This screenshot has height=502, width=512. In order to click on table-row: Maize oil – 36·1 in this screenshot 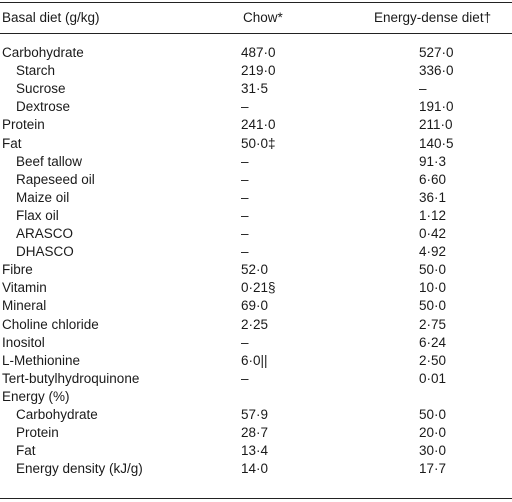, I will do `click(256, 198)`.